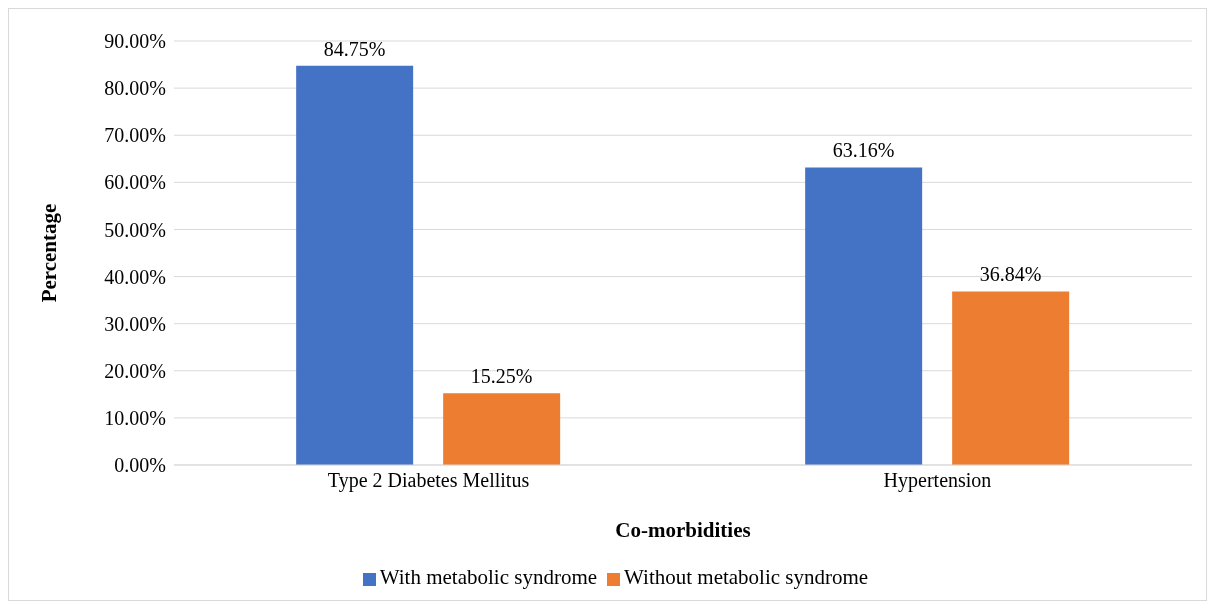  I want to click on y-axis-title: Percentage, so click(49, 253).